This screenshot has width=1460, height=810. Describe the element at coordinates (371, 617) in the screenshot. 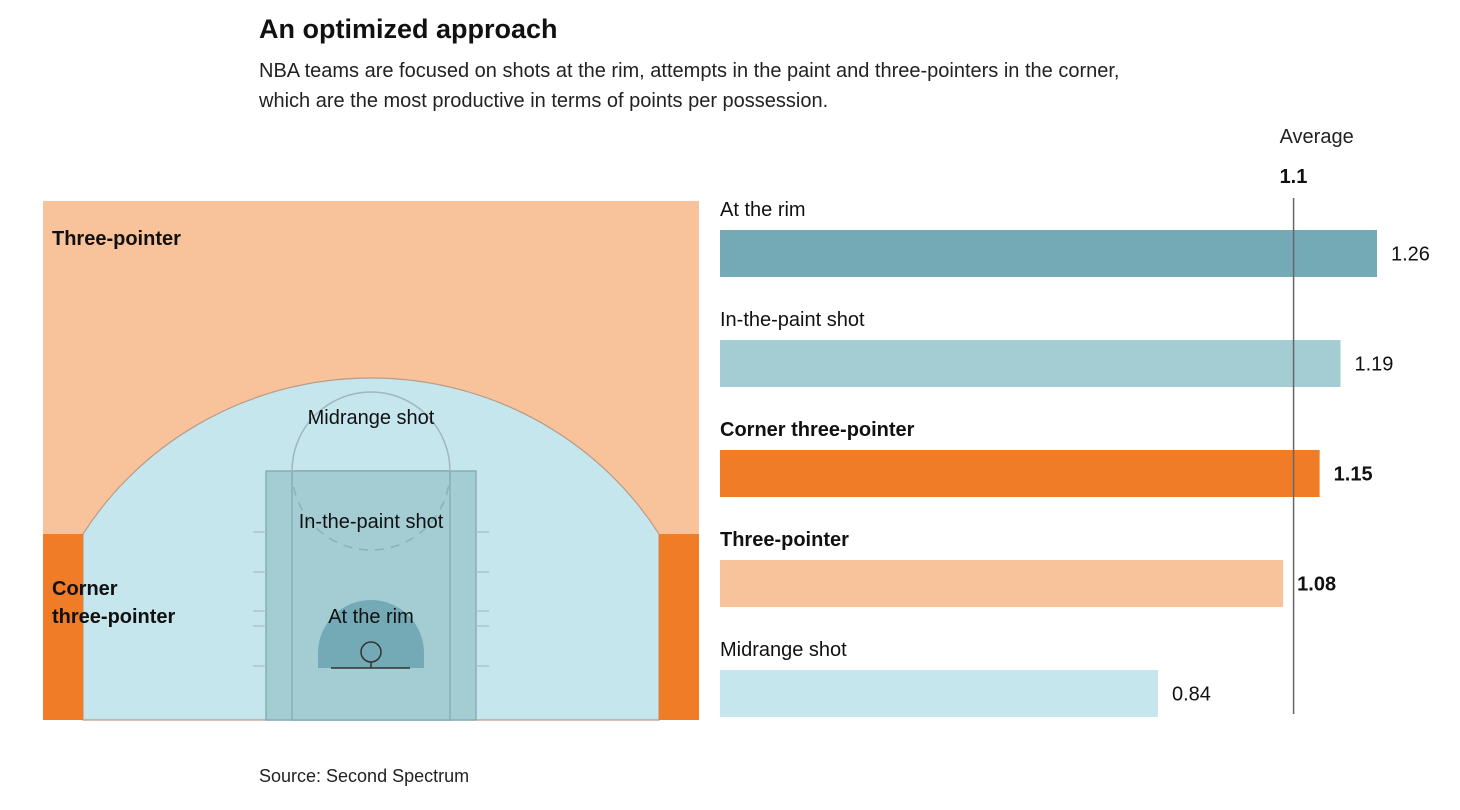

I see `label-rim: At the rim` at that location.